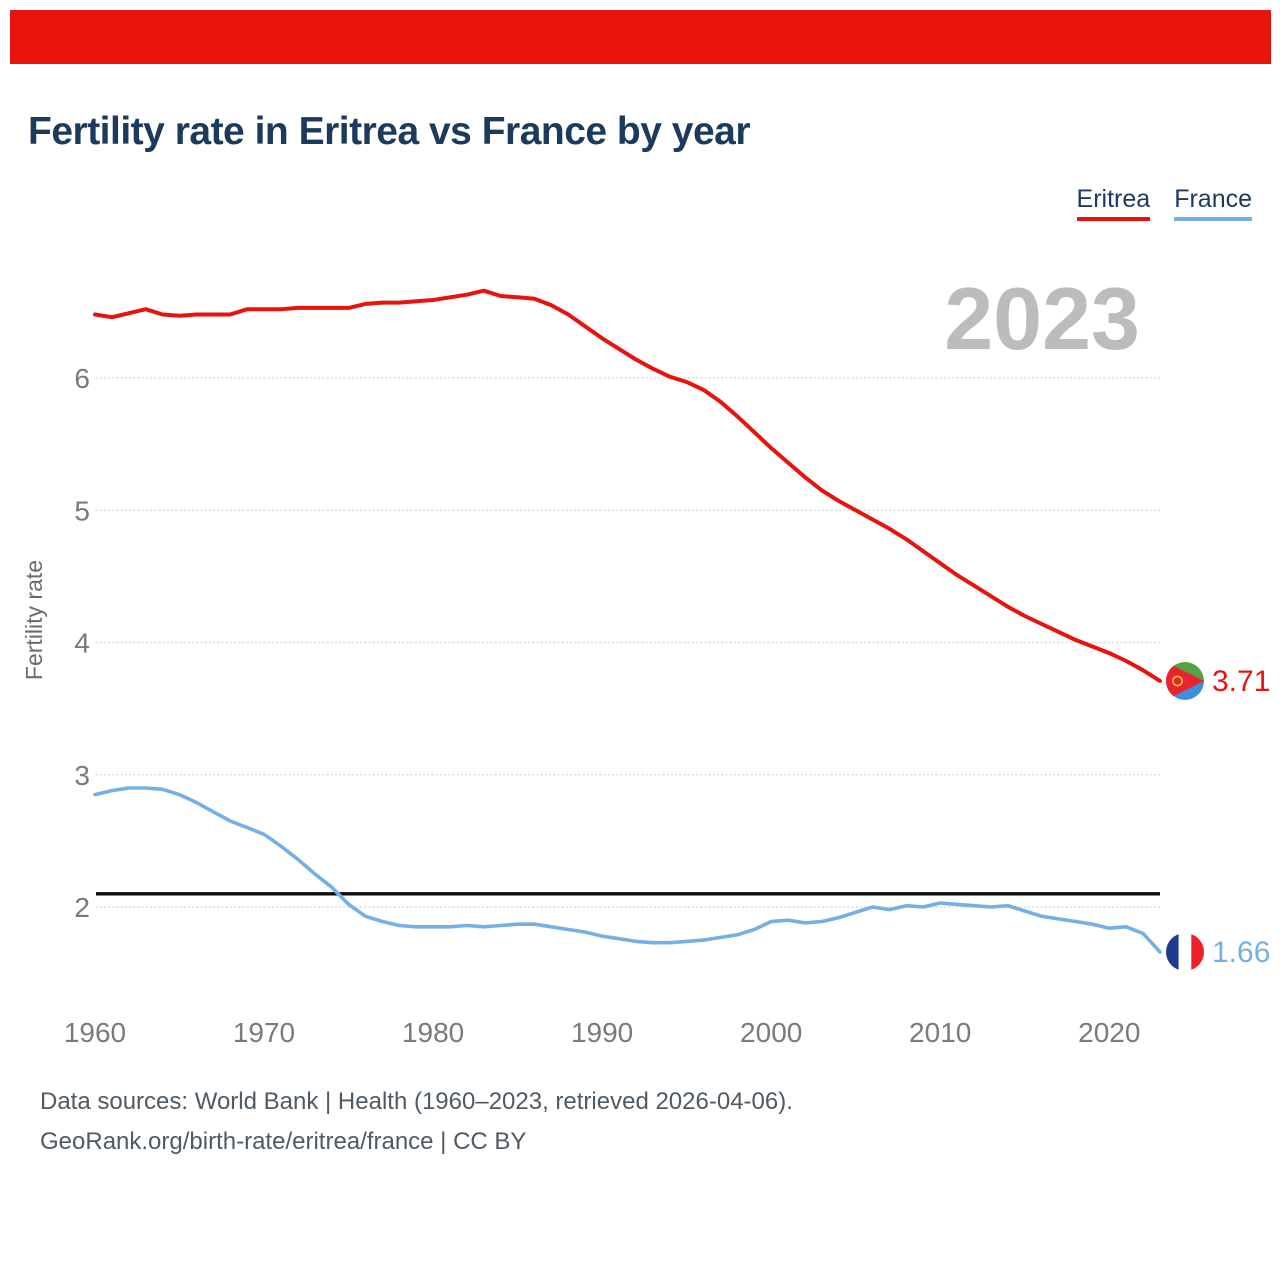  Describe the element at coordinates (1042, 318) in the screenshot. I see `year-watermark: 2023` at that location.